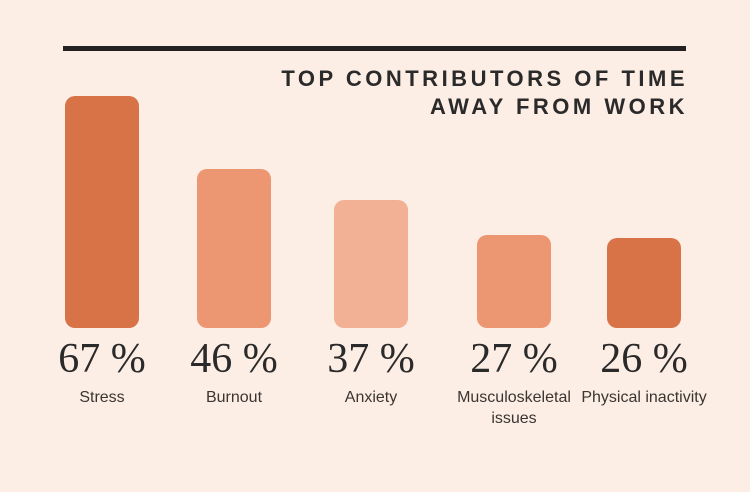 This screenshot has height=492, width=750. What do you see at coordinates (558, 106) in the screenshot?
I see `chart-title-line-2: AWAY FROM WORK` at bounding box center [558, 106].